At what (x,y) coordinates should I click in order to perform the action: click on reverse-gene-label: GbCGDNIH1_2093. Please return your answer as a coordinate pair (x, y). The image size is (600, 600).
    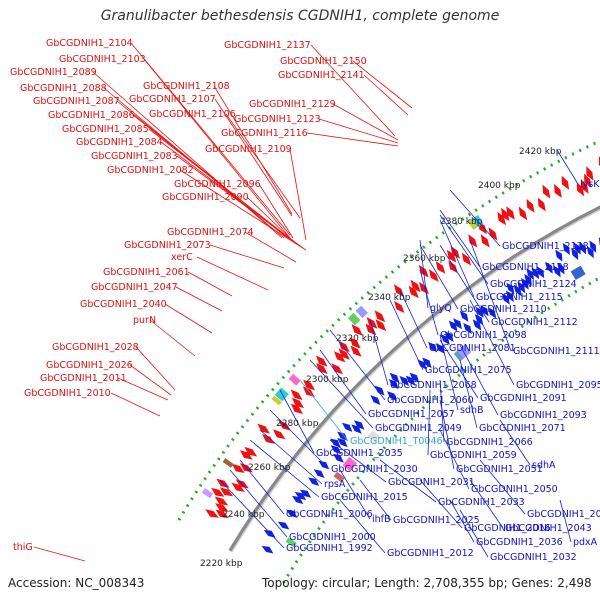
    Looking at the image, I should click on (543, 415).